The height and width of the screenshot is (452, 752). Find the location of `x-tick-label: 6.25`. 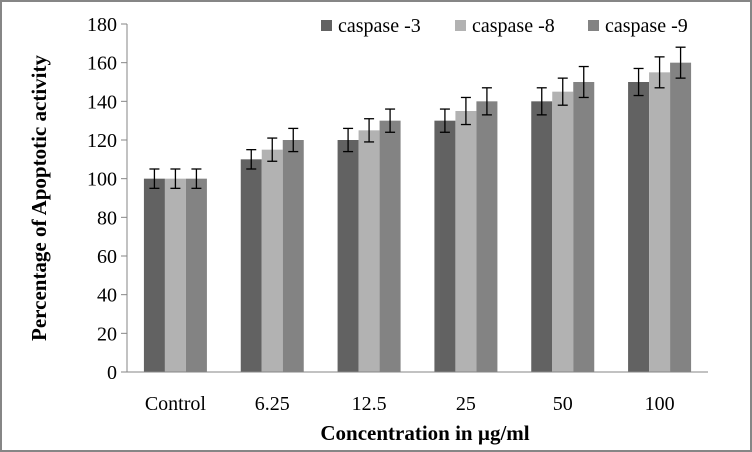

x-tick-label: 6.25 is located at coordinates (272, 404).